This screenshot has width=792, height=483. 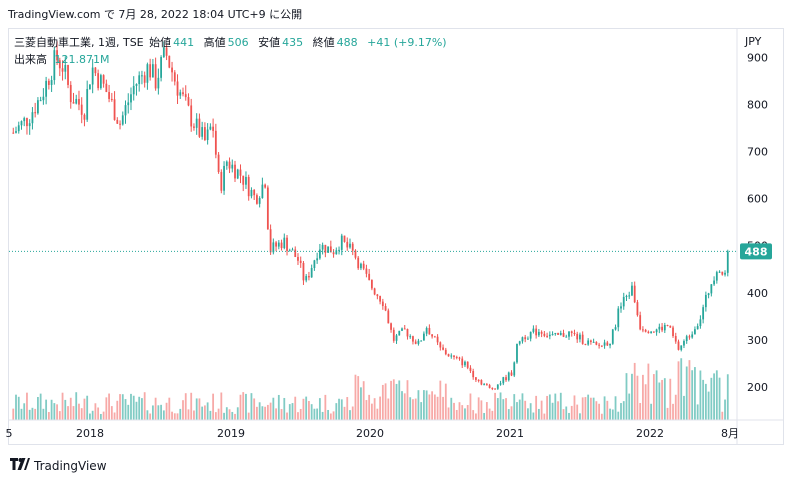 What do you see at coordinates (30, 59) in the screenshot?
I see `volume-label: 出来高` at bounding box center [30, 59].